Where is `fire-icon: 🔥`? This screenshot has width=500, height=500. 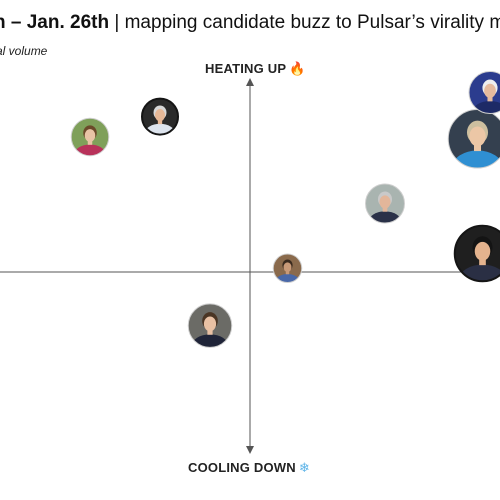
fire-icon: 🔥 is located at coordinates (297, 68).